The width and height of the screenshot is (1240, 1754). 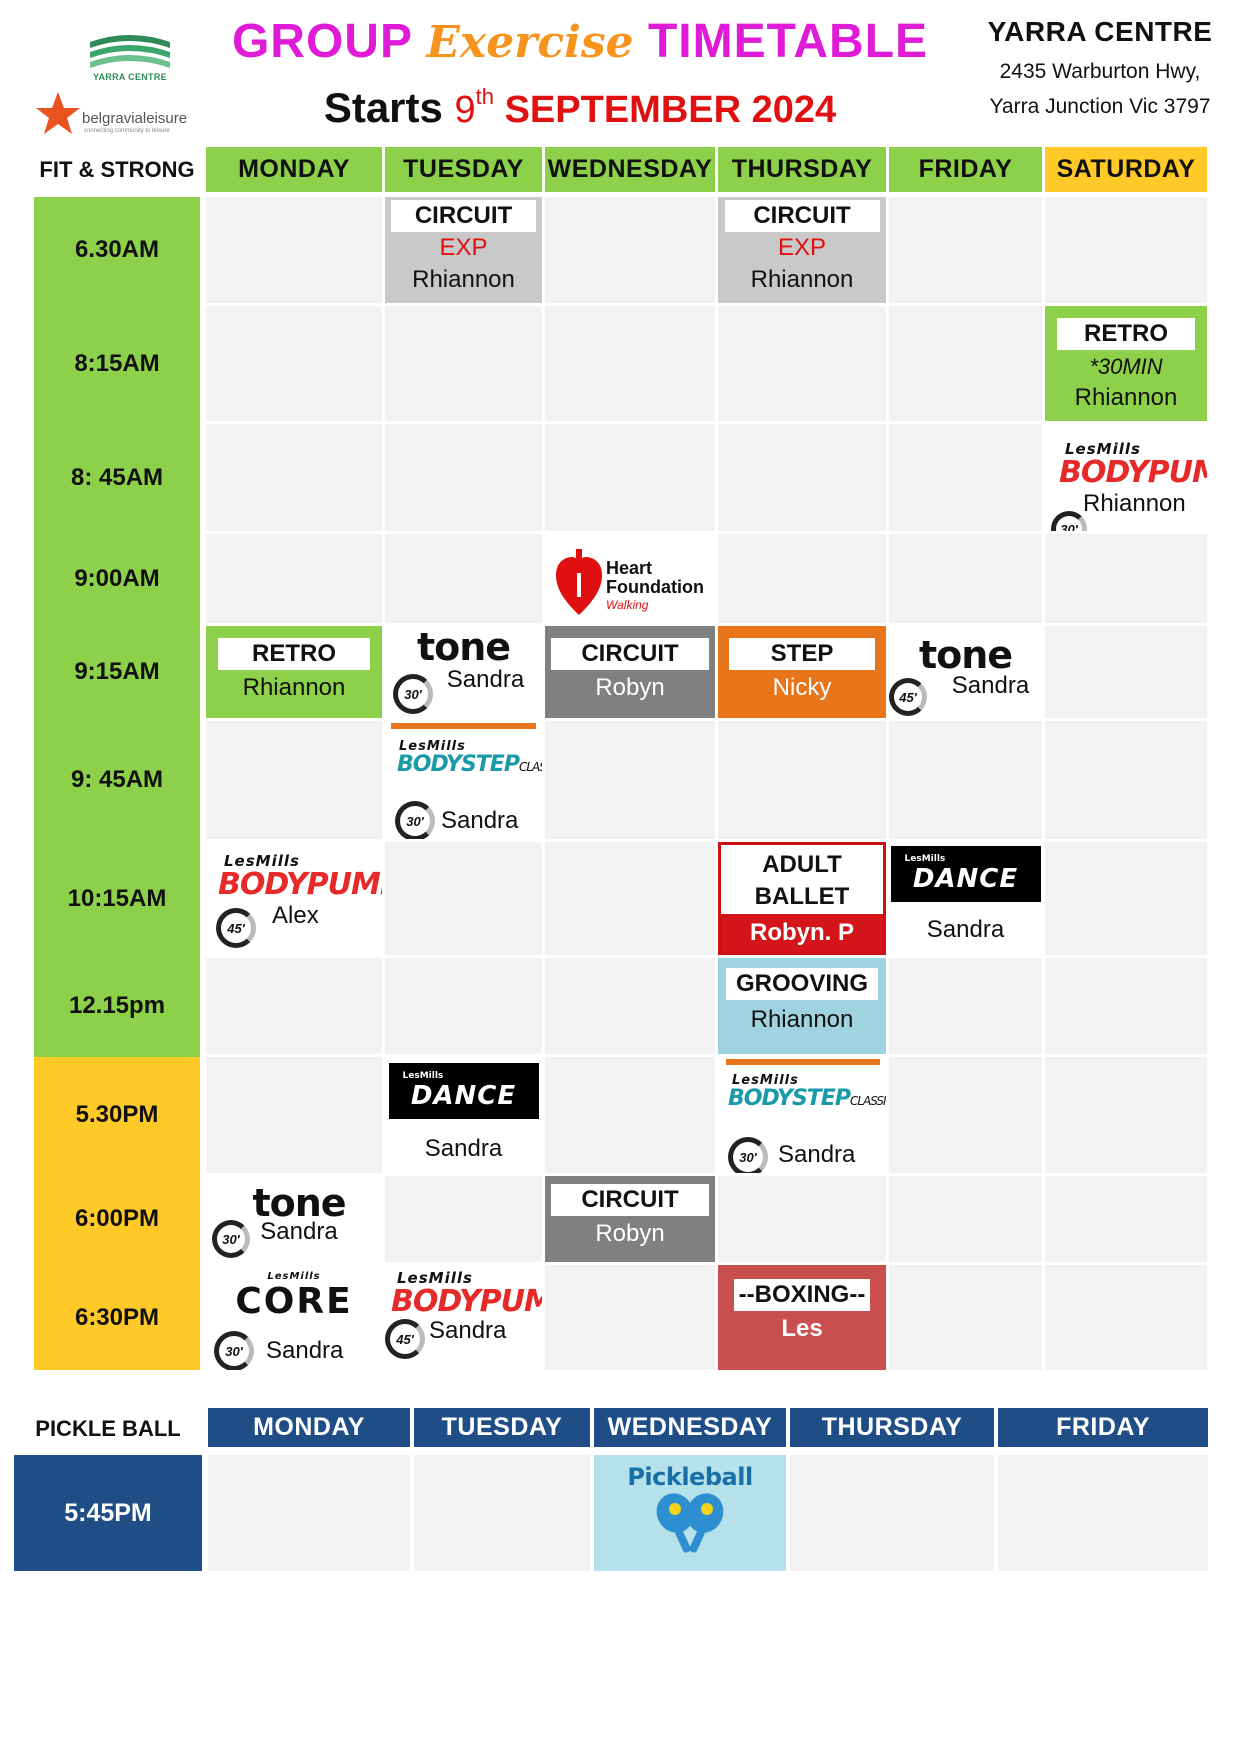 I want to click on class-tue-945-bodystep: LesMills BODYSTEPCLASSIC Sandra 30', so click(x=463, y=780).